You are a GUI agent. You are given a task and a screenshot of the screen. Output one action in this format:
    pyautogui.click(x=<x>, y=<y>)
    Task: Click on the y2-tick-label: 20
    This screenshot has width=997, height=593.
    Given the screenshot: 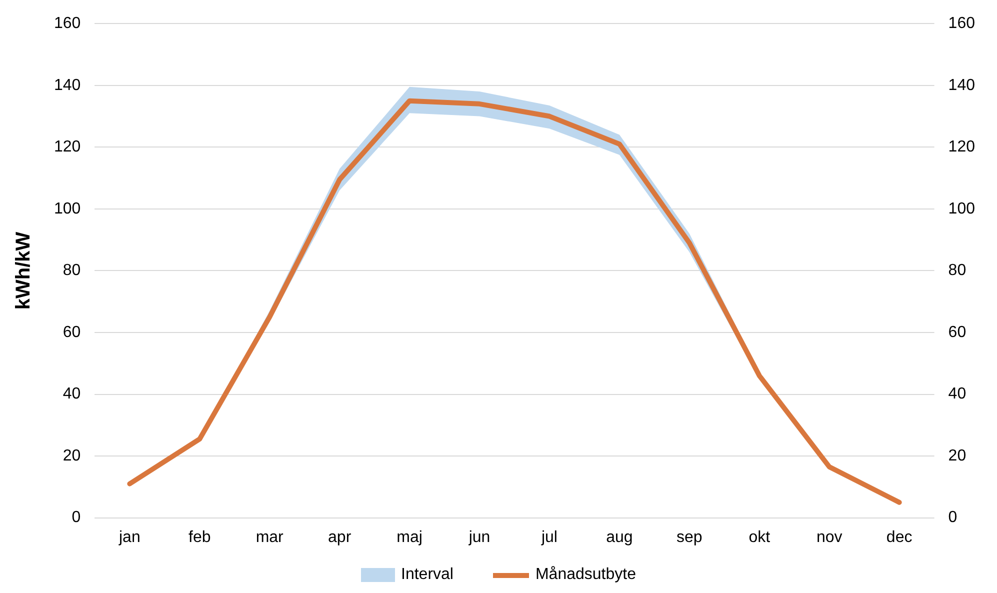 What is the action you would take?
    pyautogui.click(x=957, y=455)
    